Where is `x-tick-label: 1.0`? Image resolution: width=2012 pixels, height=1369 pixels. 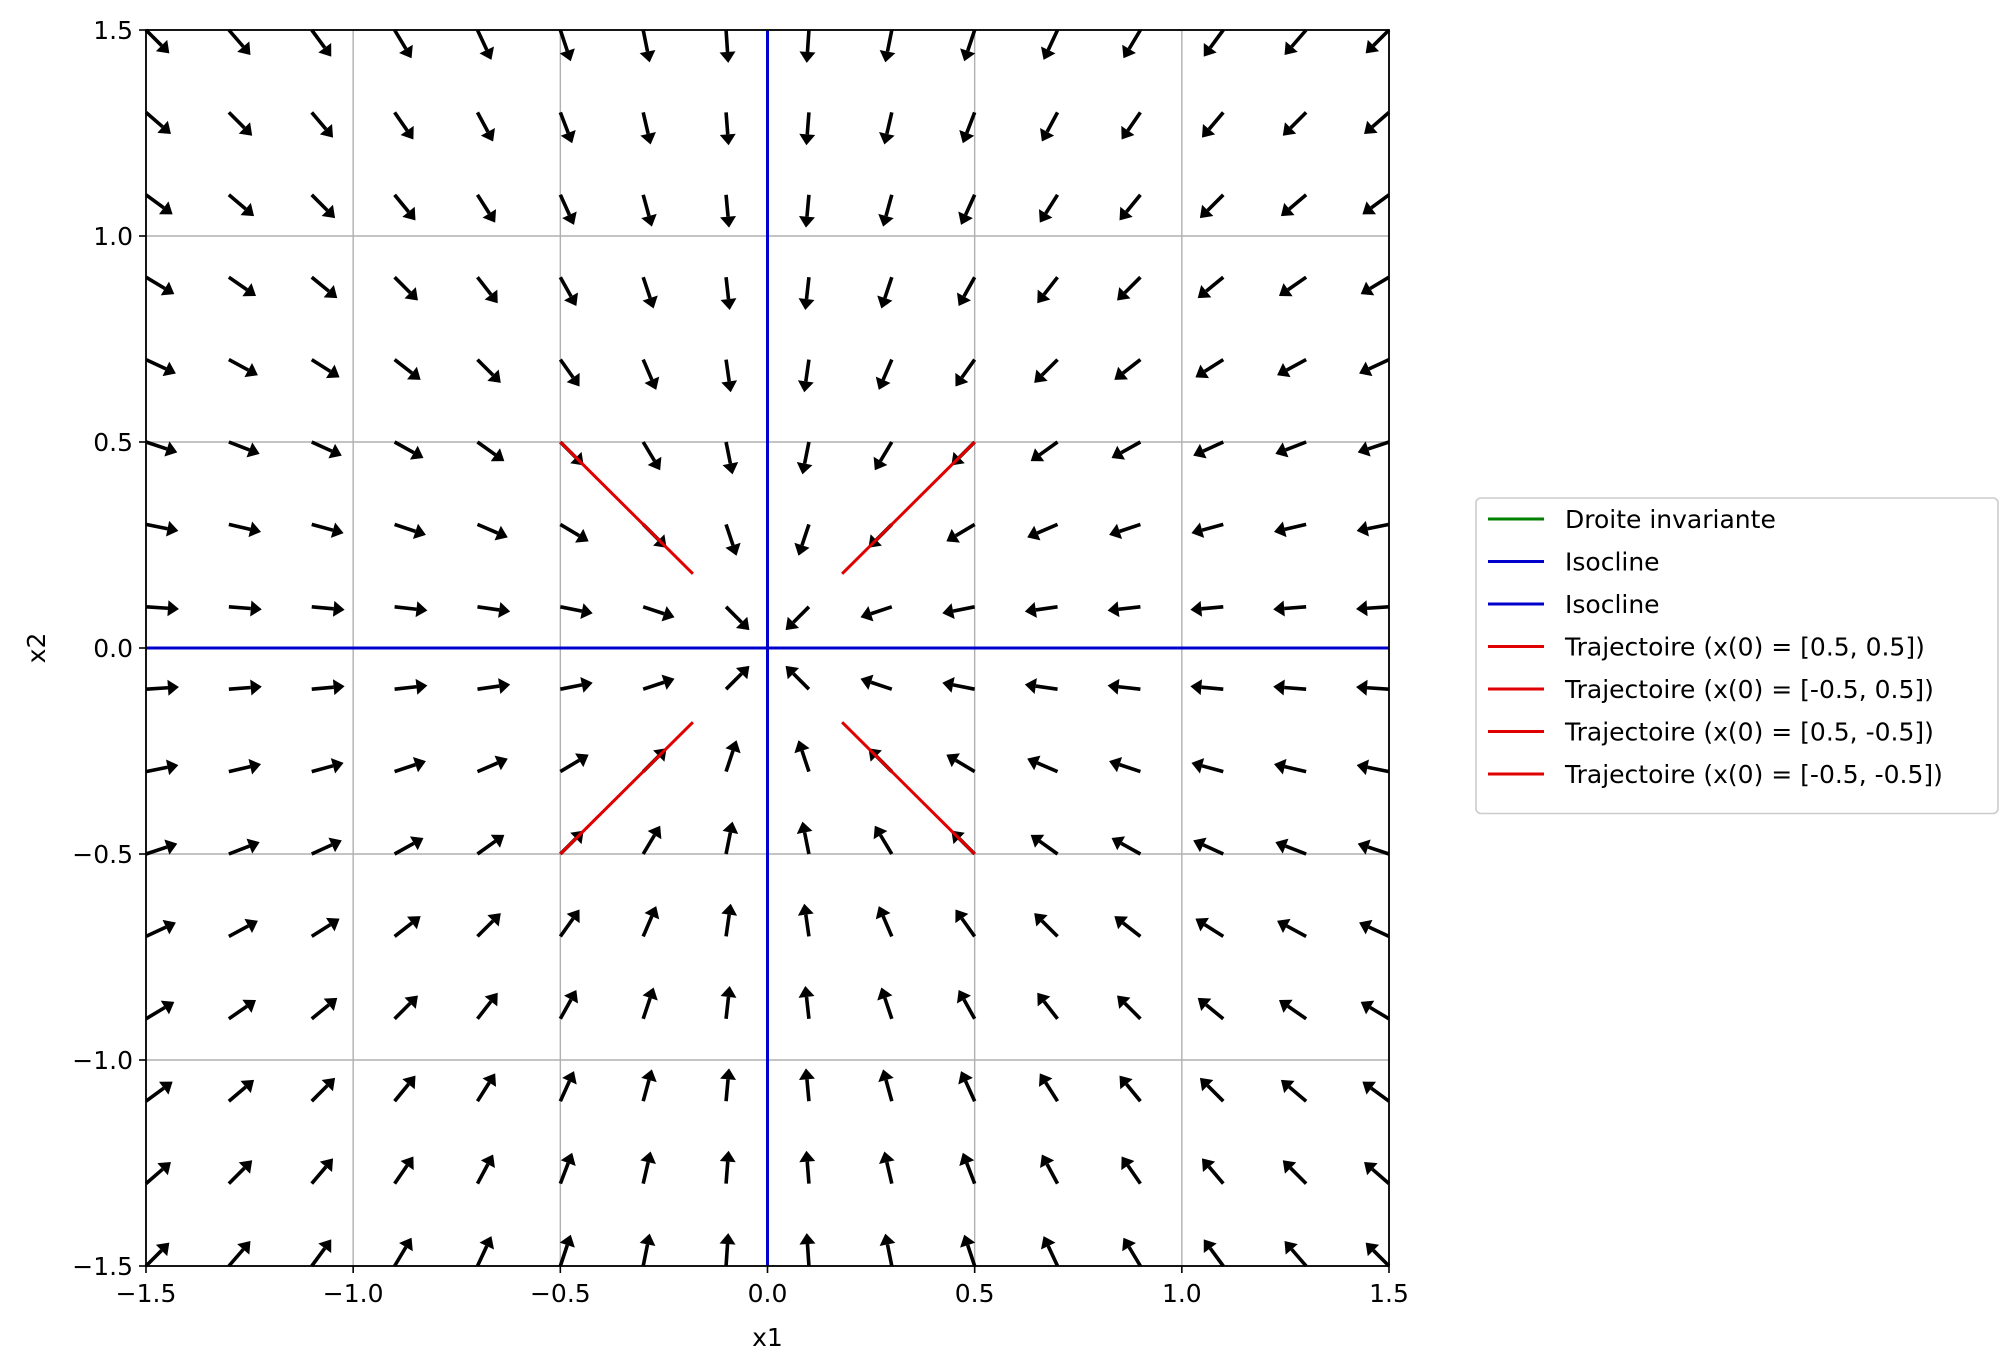
x-tick-label: 1.0 is located at coordinates (1182, 1293).